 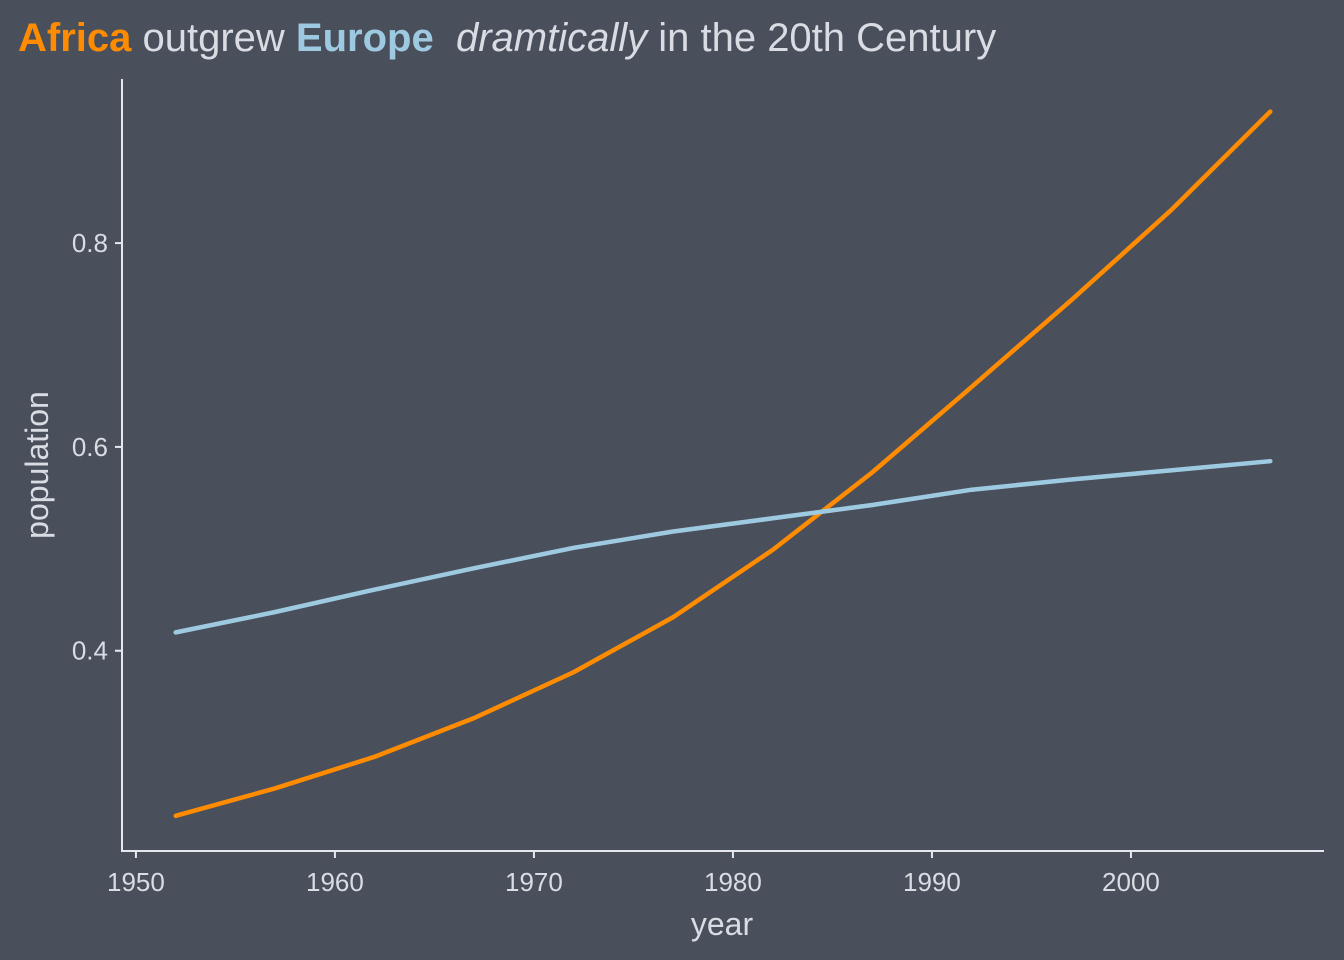 I want to click on y-axis-ticks: 0.4 0.6 0.8, so click(x=97, y=447).